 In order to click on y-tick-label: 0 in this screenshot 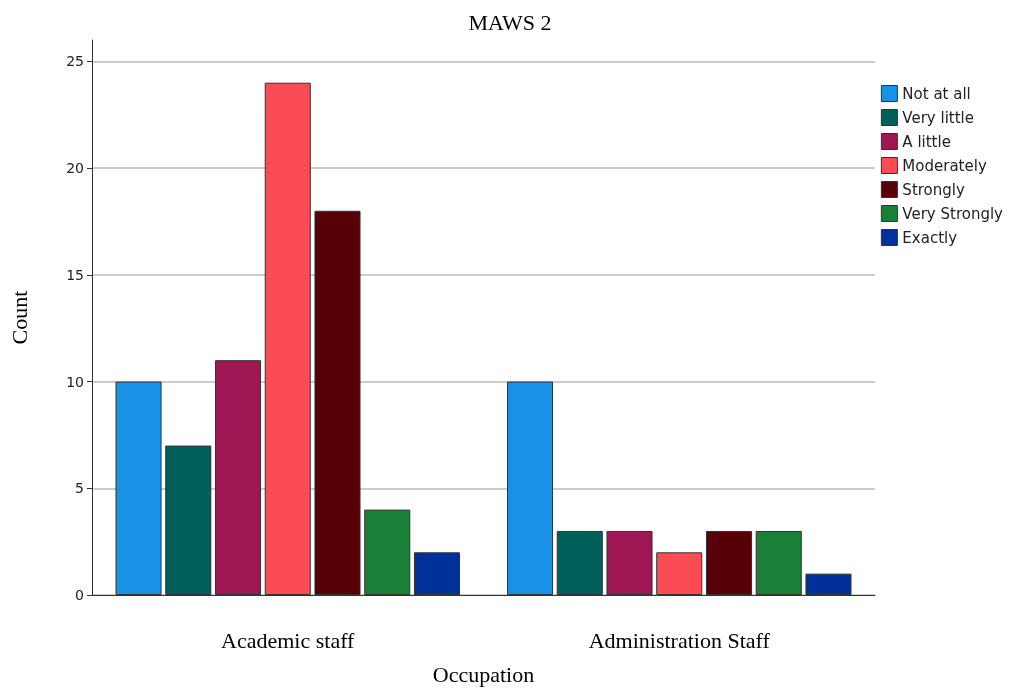, I will do `click(79, 595)`.